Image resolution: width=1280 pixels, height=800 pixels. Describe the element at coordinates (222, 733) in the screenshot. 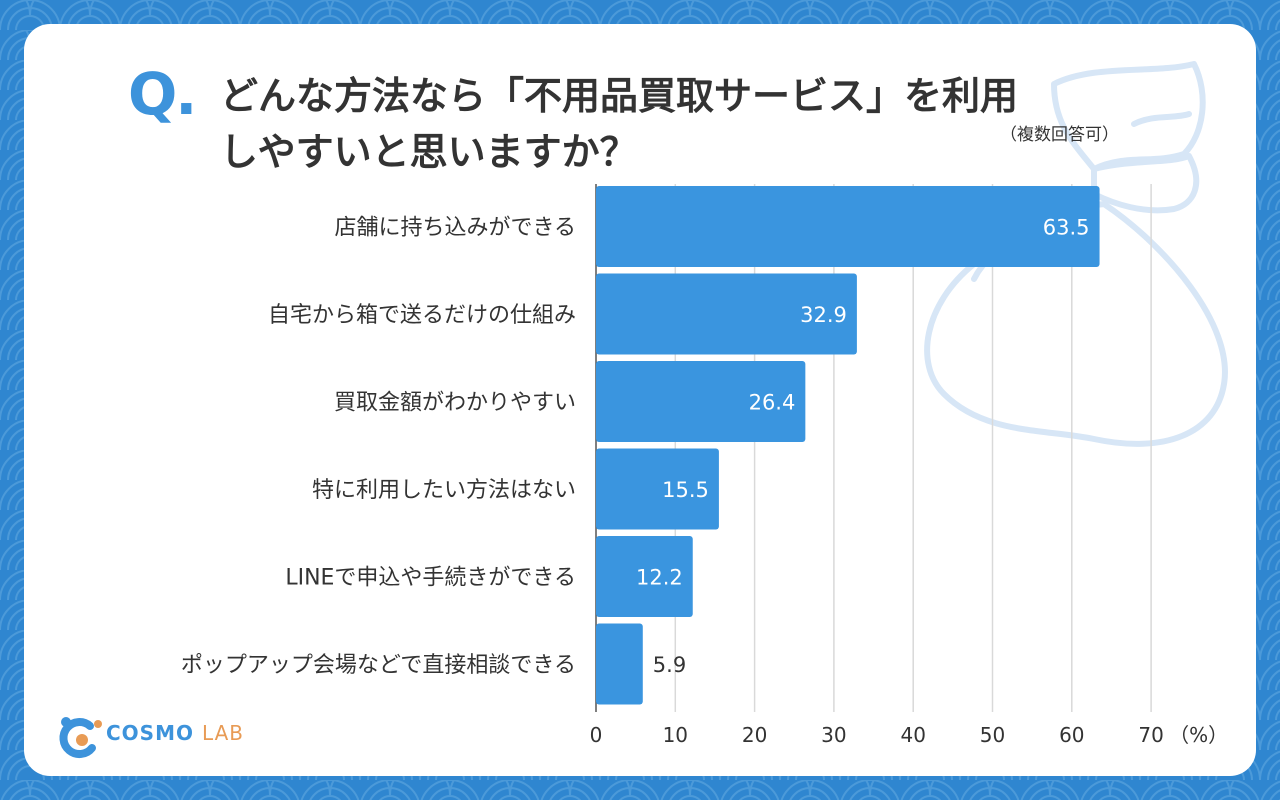

I see `logo-text-lab: LAB` at that location.